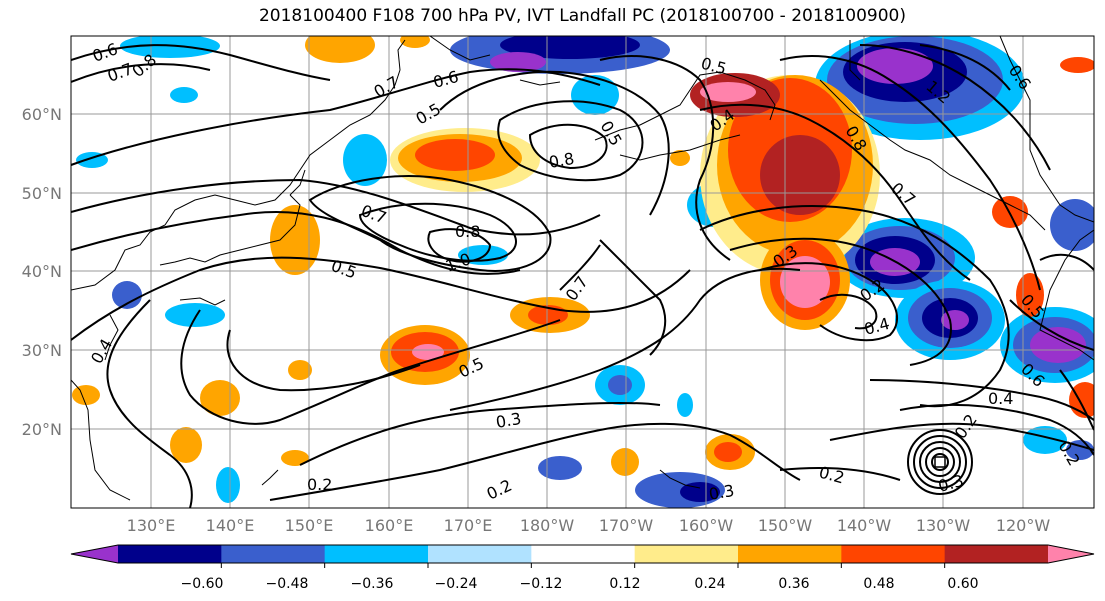  I want to click on colorbar-tick-label: 0.24, so click(709, 584).